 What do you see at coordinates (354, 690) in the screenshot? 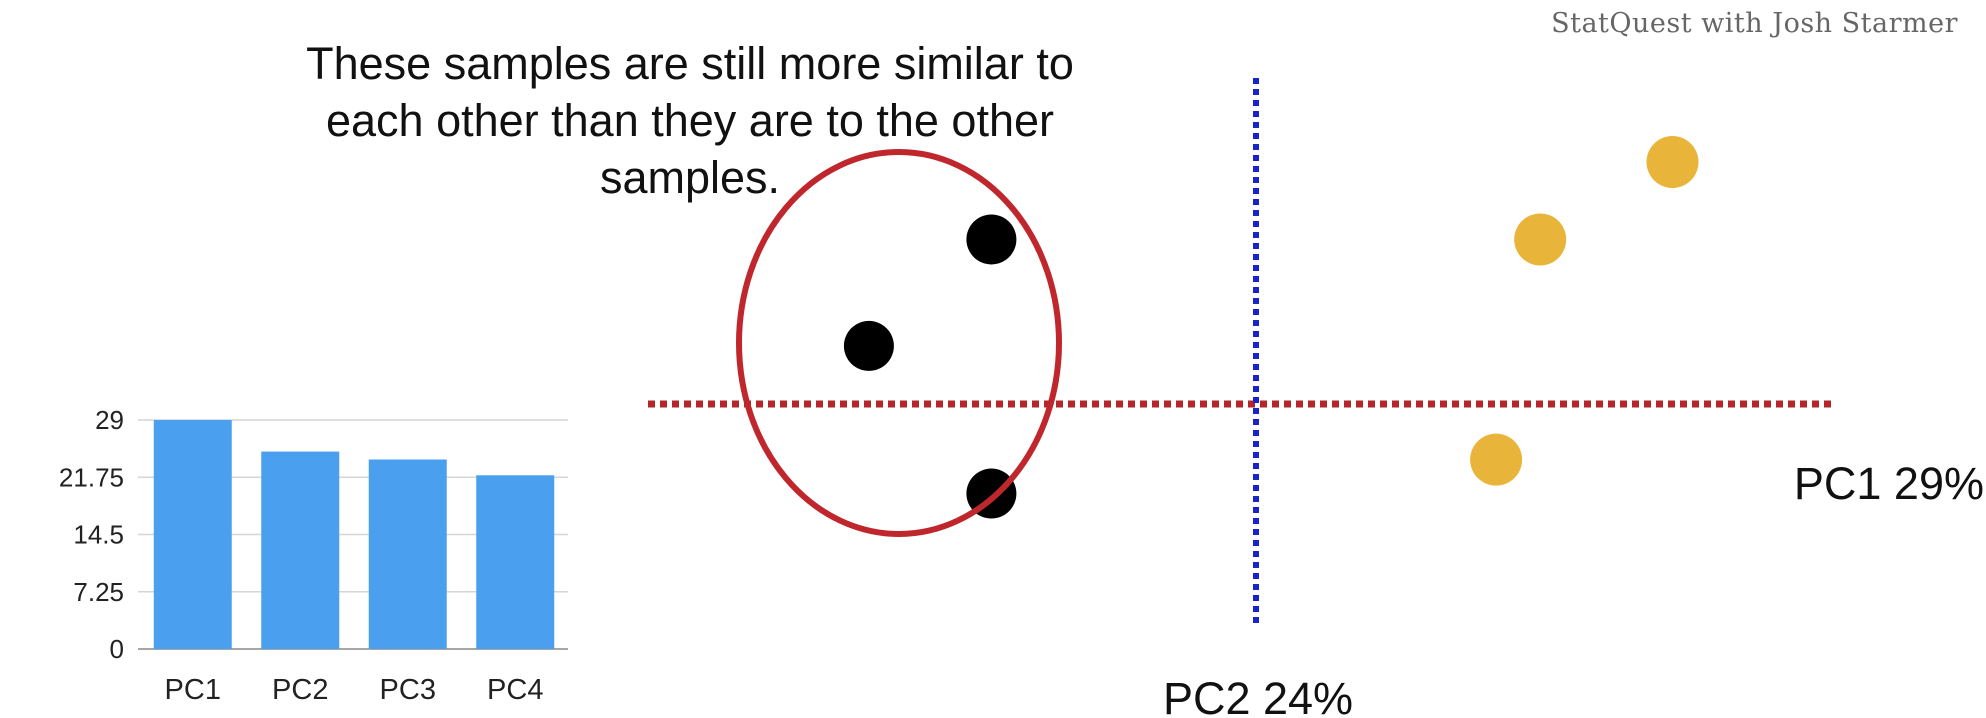
I see `bar-x-ticks: PC1 PC2 PC3 PC4` at bounding box center [354, 690].